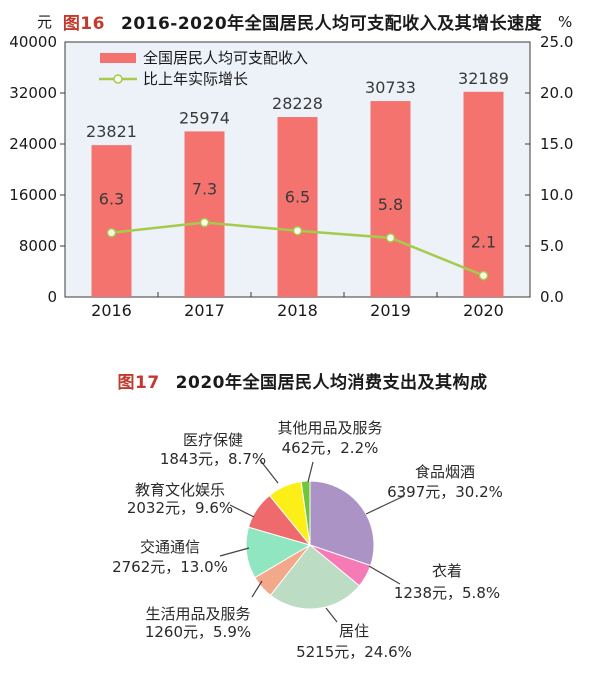  Describe the element at coordinates (225, 58) in the screenshot. I see `legend-bar-label: 全国居民人均可支配收入` at that location.